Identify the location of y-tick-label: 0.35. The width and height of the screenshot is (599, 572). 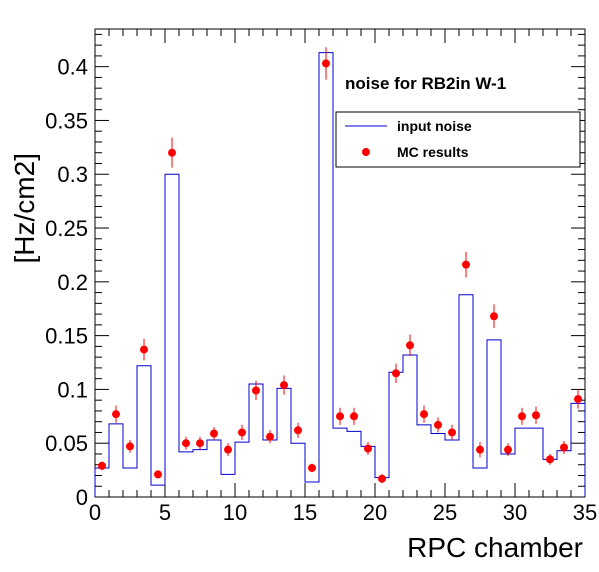
(66, 120).